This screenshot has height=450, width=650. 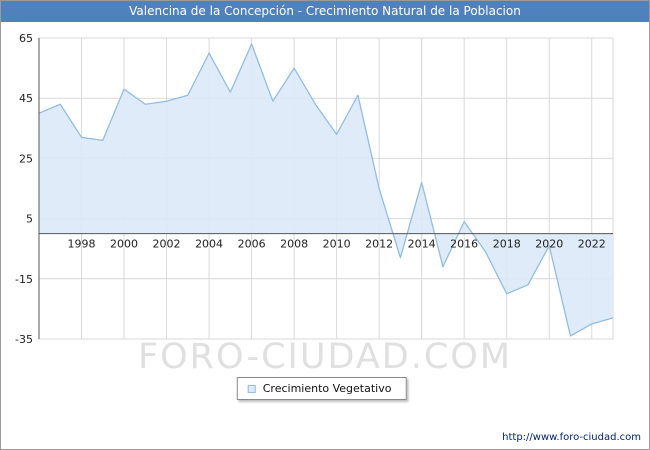 I want to click on x-tick-label: 2000, so click(x=124, y=244).